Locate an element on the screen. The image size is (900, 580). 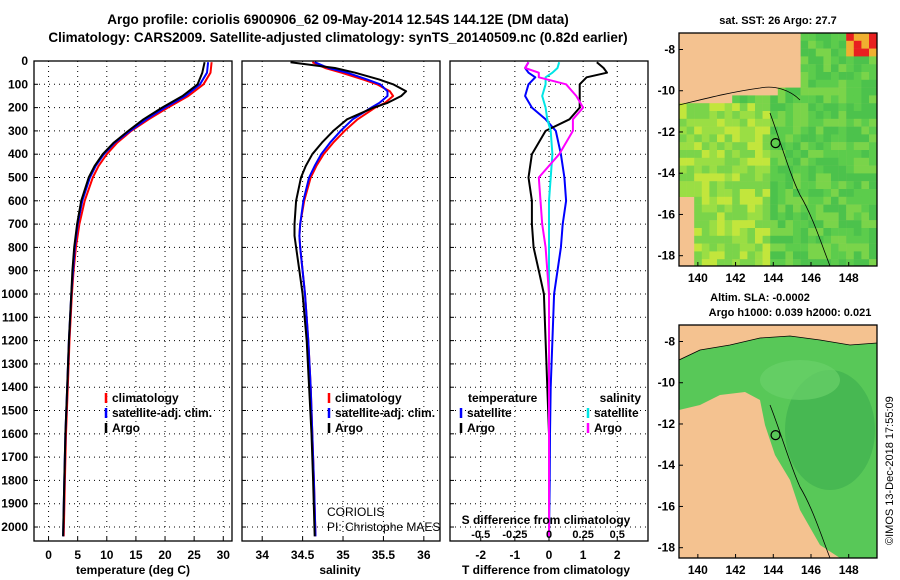
depth-tick-label: 500 is located at coordinates (18, 178).